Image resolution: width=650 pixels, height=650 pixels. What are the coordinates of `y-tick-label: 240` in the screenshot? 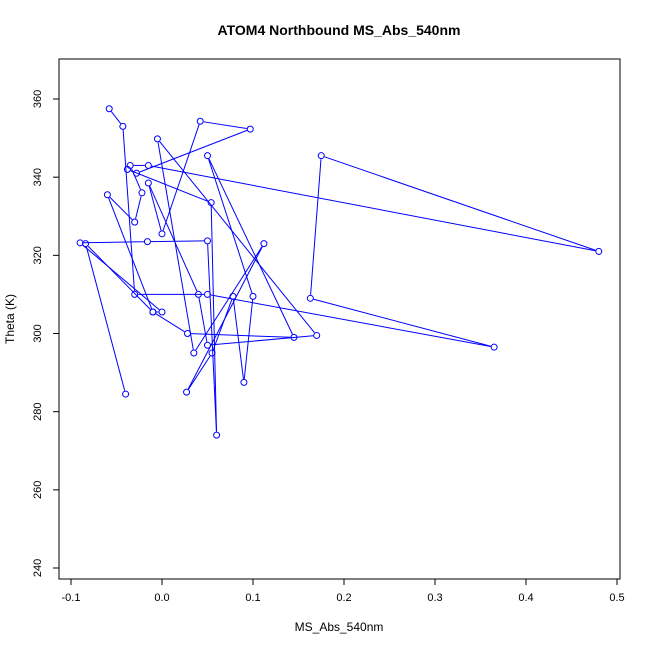 It's located at (38, 568).